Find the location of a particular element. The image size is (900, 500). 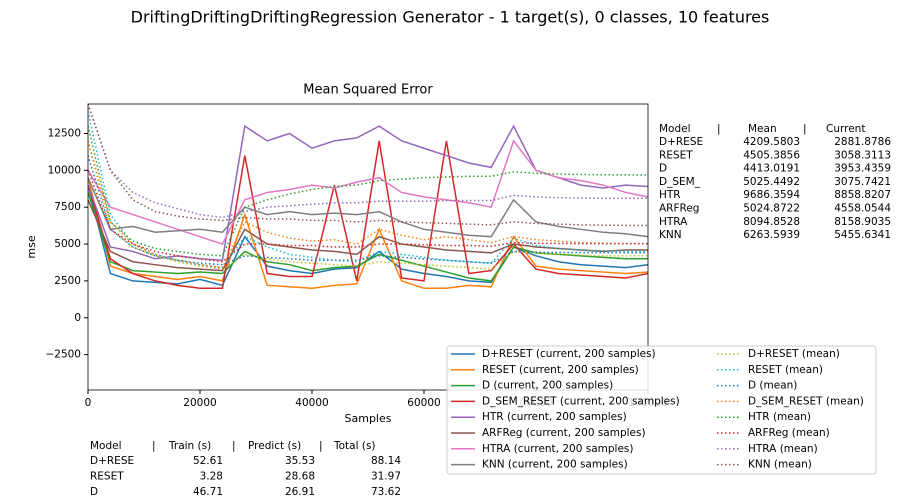

legend-label: ARFReg (mean) is located at coordinates (789, 433).